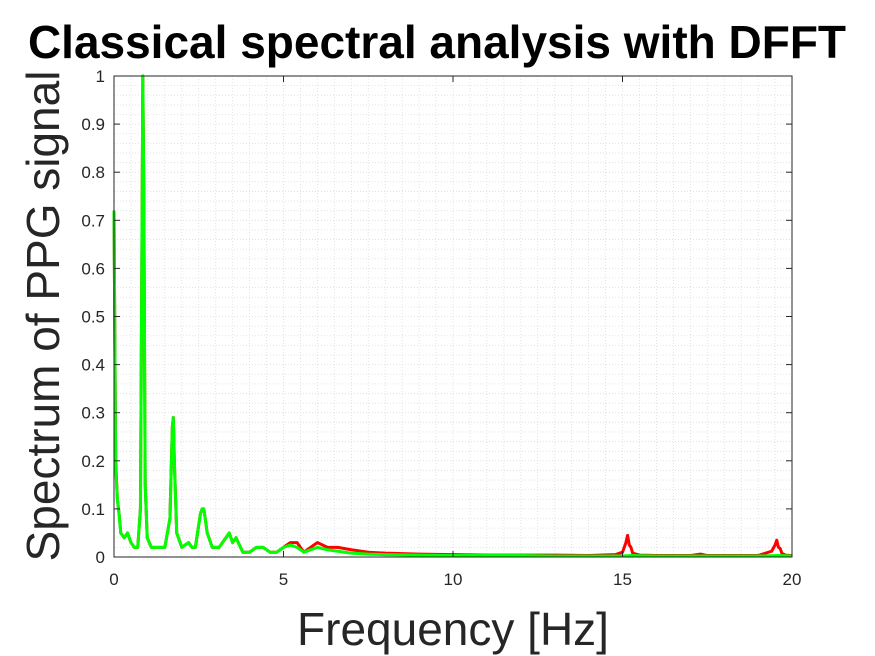  I want to click on y-tick-label: 0.1, so click(93, 509).